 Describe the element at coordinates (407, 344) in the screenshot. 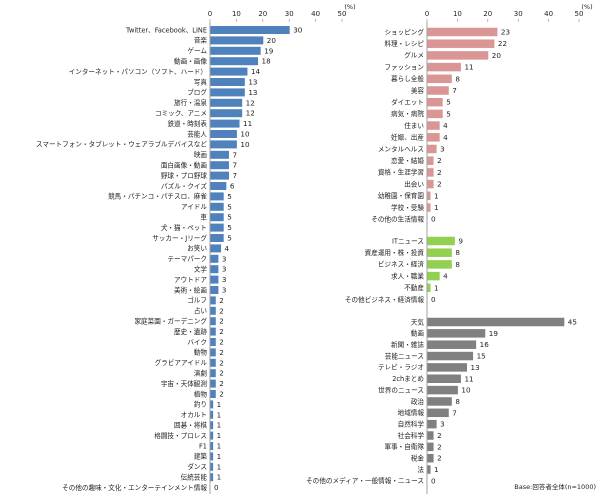

I see `right-g2-category-label-2: 新聞・雑誌` at that location.